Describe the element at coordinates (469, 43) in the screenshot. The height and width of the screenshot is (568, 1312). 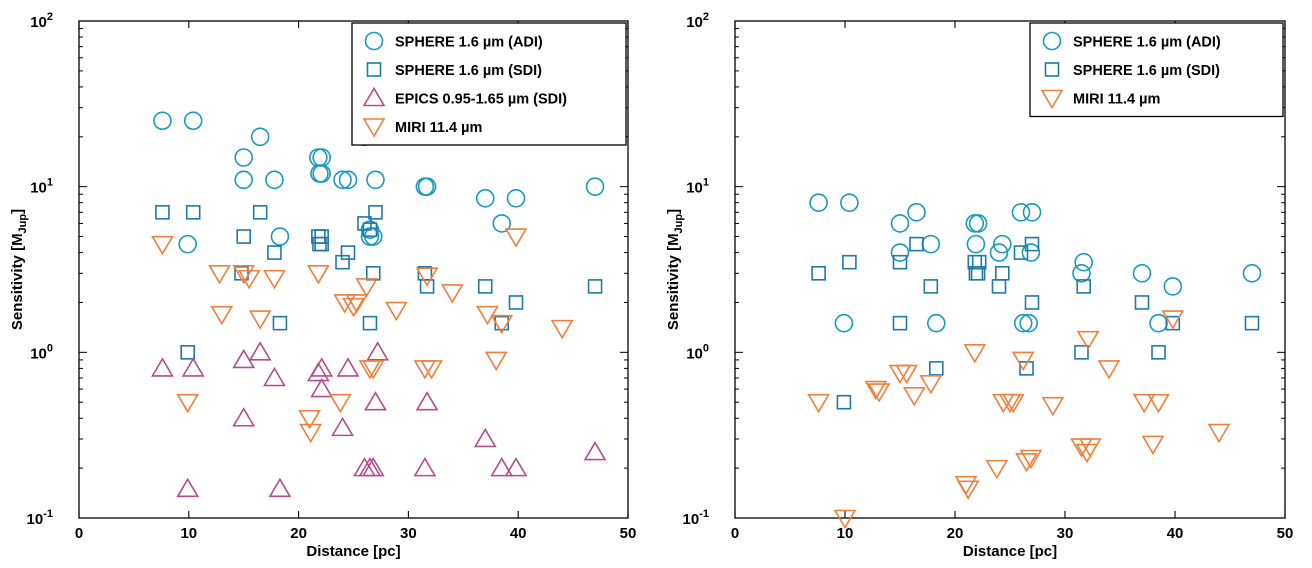
I see `legend-label: SPHERE 1.6 µm (ADI)` at that location.